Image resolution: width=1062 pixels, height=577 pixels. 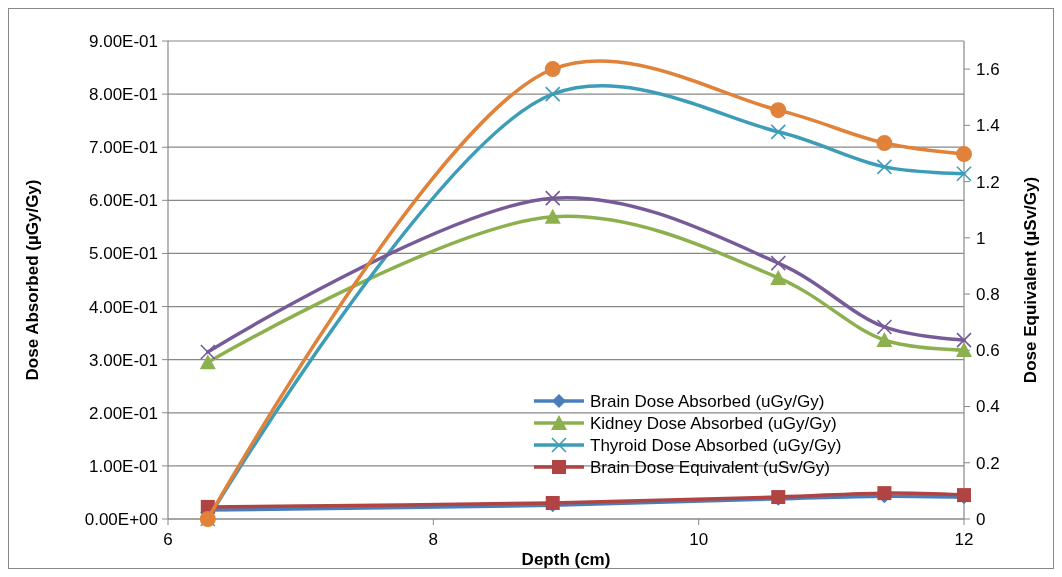 I want to click on x-tick-label: 8, so click(x=433, y=539).